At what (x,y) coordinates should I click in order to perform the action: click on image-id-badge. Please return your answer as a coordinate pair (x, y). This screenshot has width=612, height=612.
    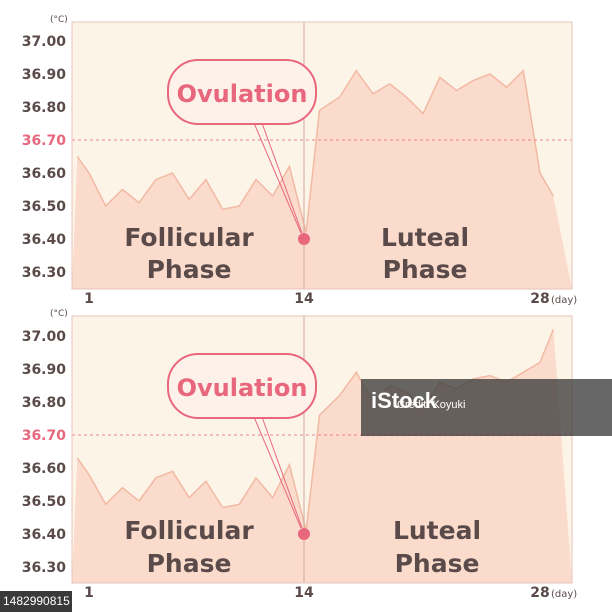
    Looking at the image, I should click on (36, 601).